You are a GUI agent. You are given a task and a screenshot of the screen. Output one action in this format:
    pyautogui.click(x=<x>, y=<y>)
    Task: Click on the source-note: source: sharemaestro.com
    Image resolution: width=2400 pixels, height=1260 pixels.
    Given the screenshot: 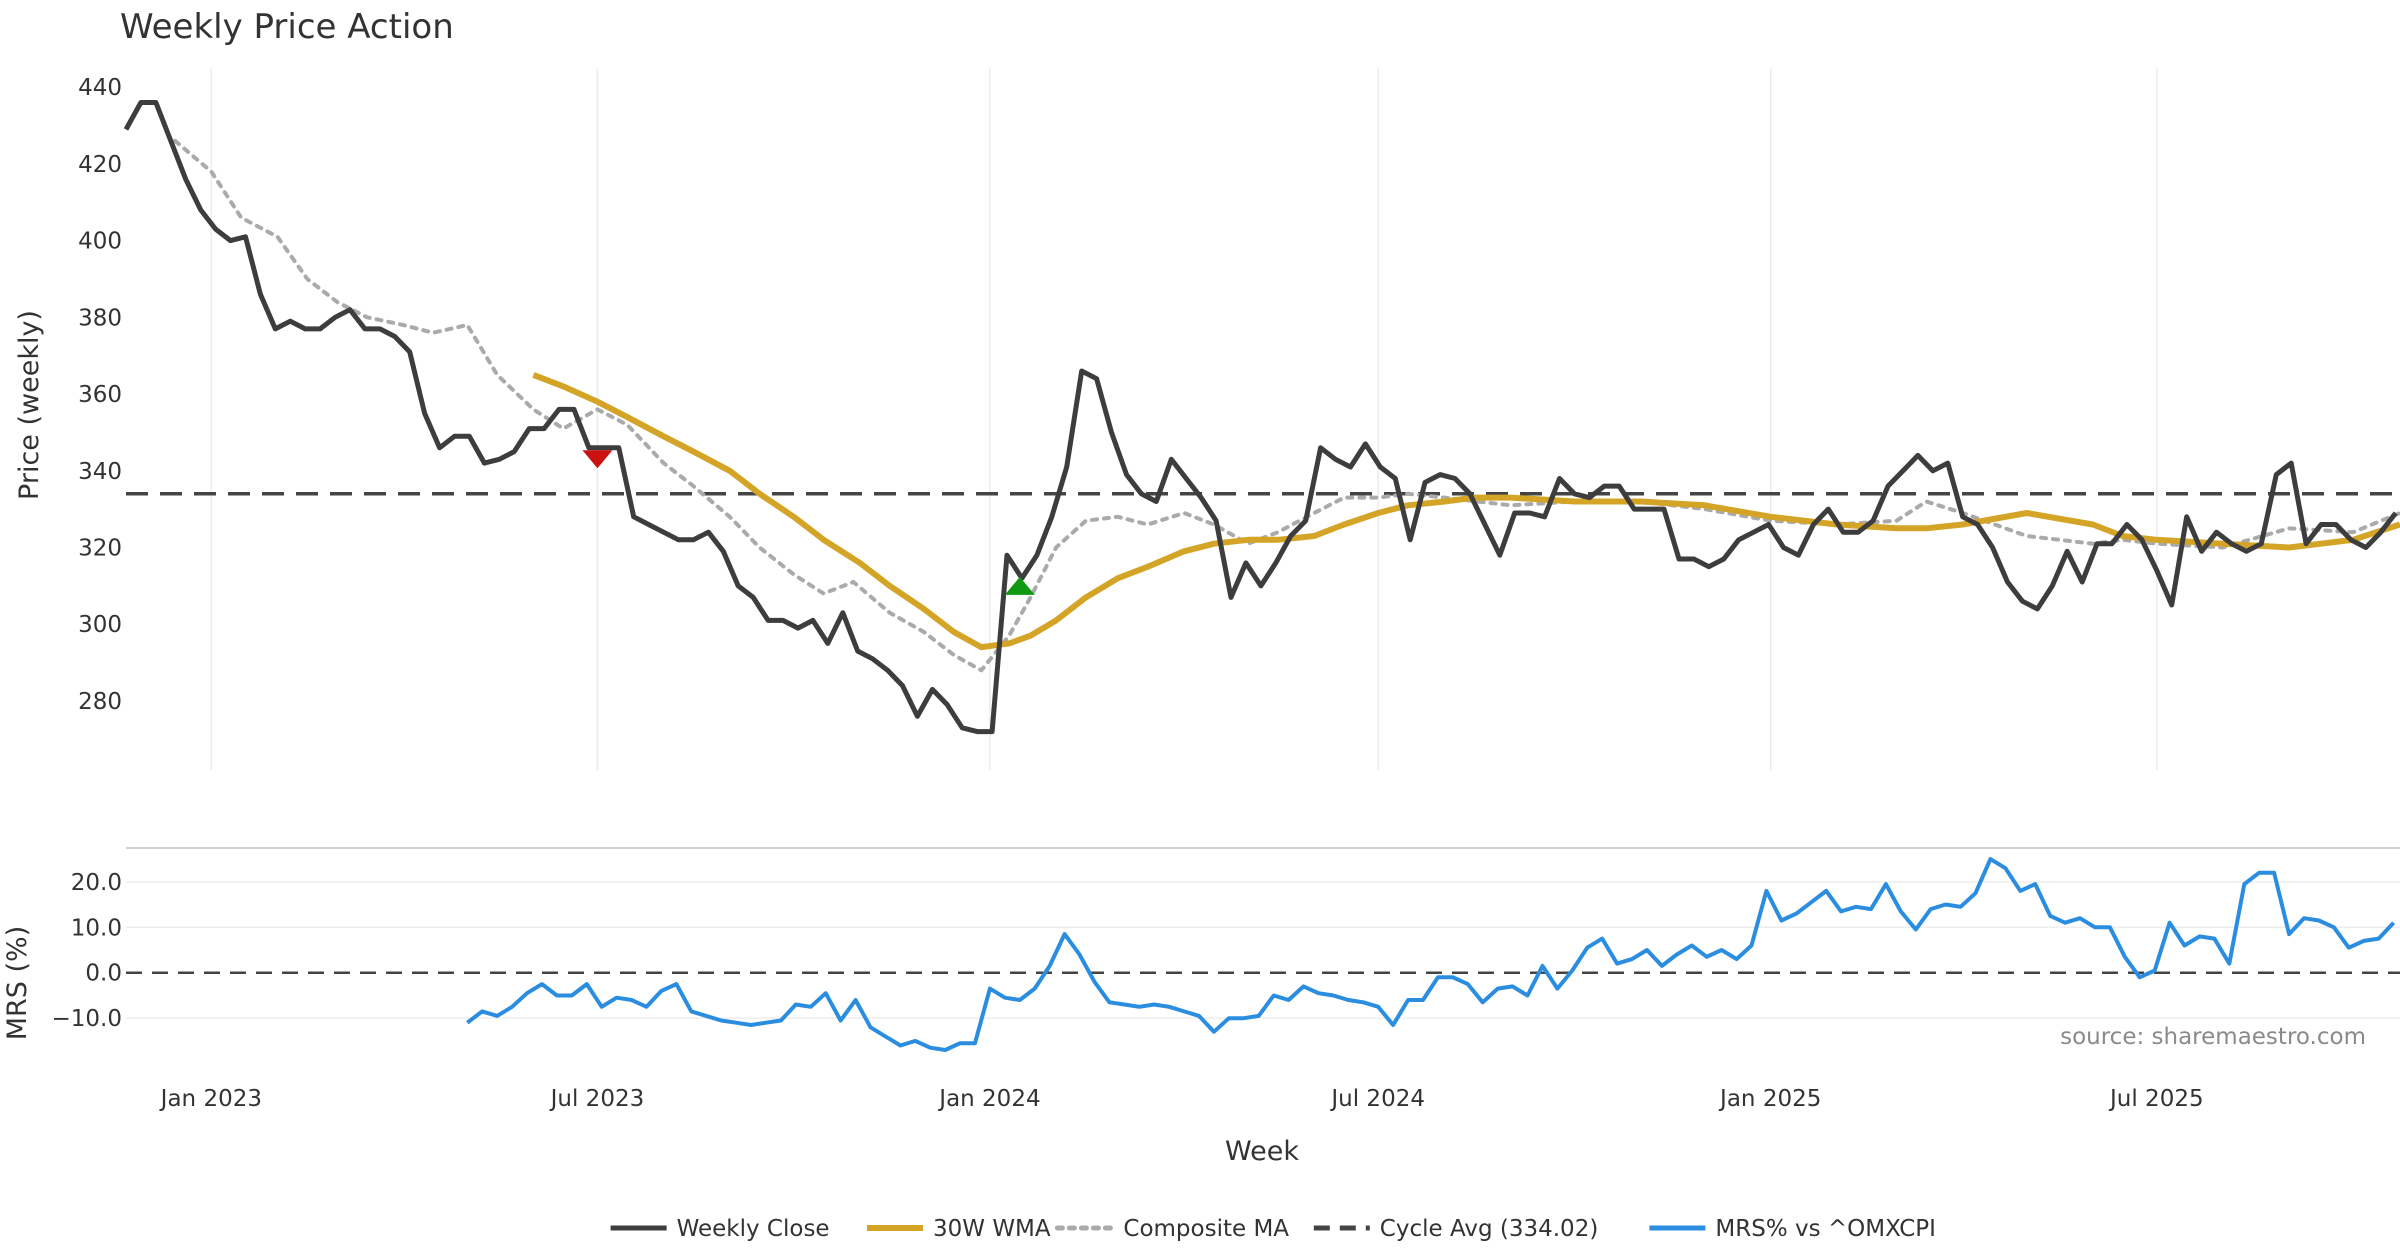 What is the action you would take?
    pyautogui.click(x=2213, y=1037)
    